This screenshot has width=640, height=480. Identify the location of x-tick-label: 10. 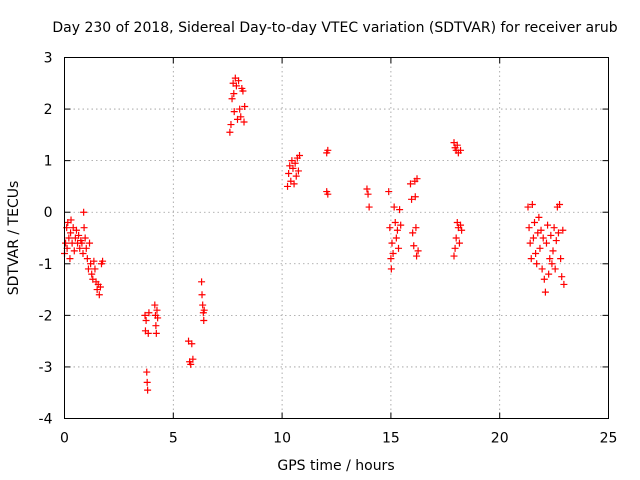
(282, 439).